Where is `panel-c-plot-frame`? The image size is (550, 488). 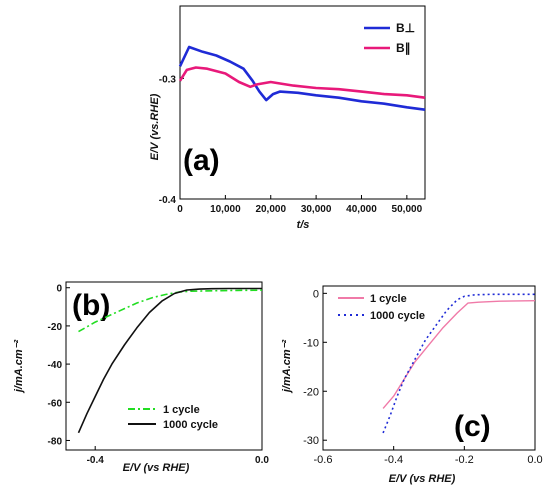
panel-c-plot-frame is located at coordinates (429, 368).